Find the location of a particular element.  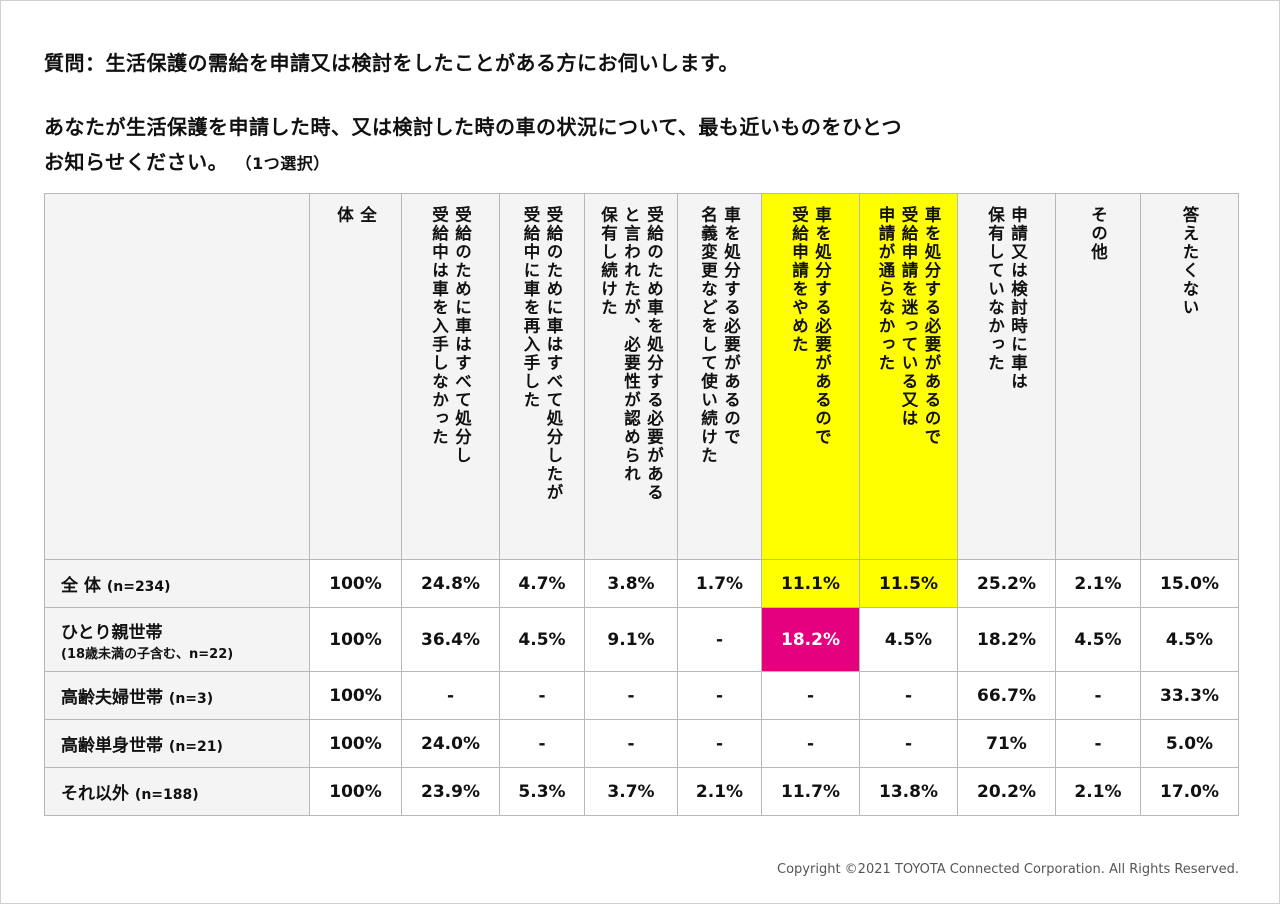

column-header-line: 受給申請をやめた is located at coordinates (799, 280).